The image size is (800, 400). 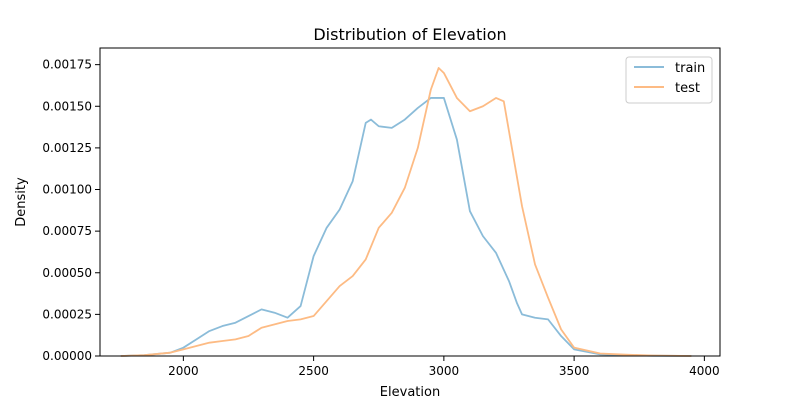 I want to click on x-axis-label: Elevation, so click(x=410, y=392).